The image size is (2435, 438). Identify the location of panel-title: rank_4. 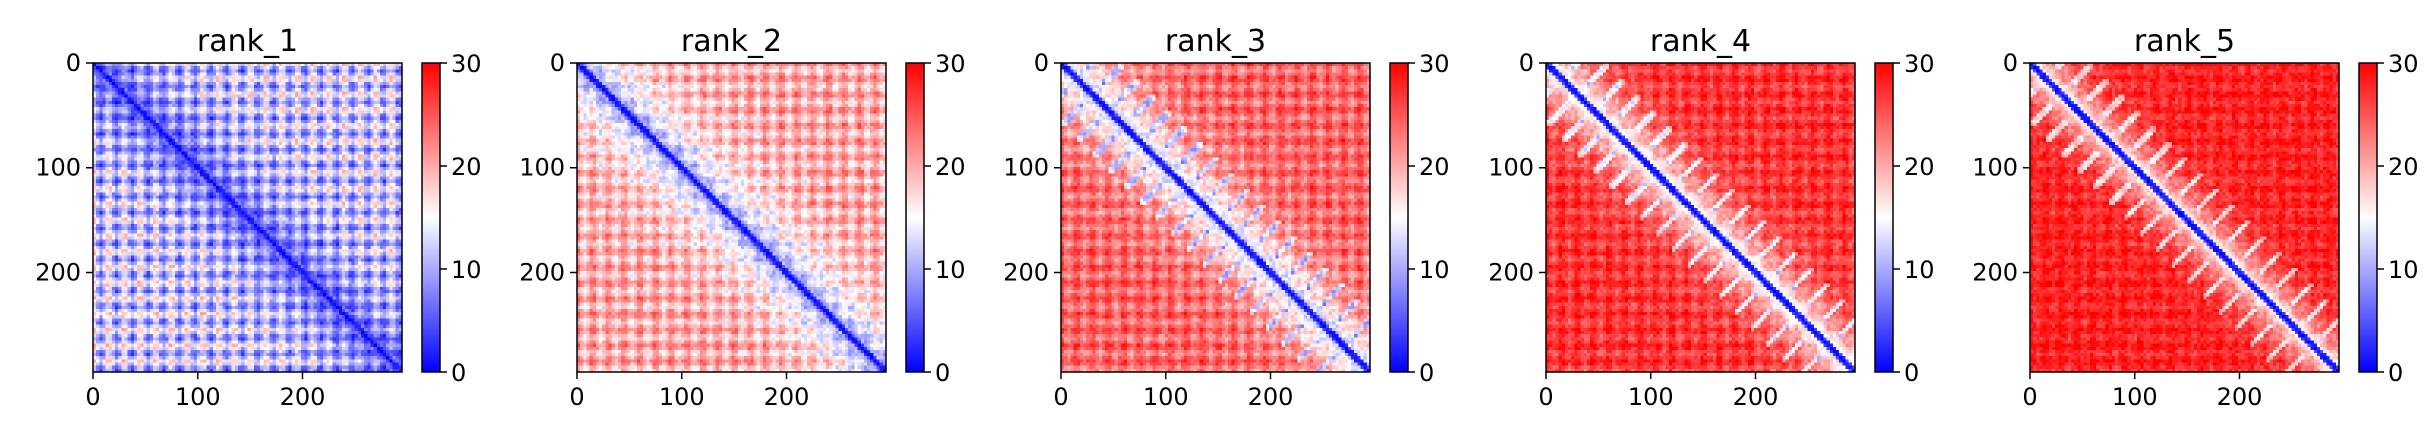
(1700, 41).